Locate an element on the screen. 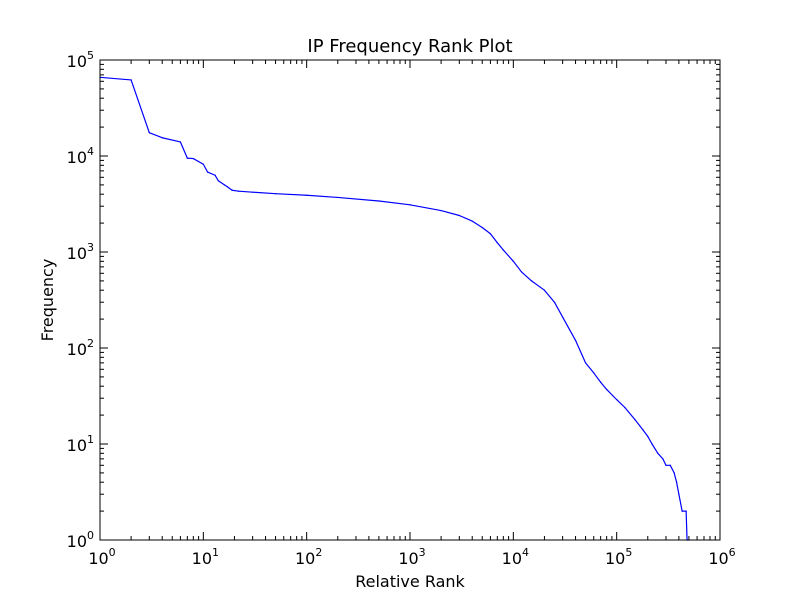 This screenshot has height=600, width=800. y-tick-label: 10⁵ is located at coordinates (80, 60).